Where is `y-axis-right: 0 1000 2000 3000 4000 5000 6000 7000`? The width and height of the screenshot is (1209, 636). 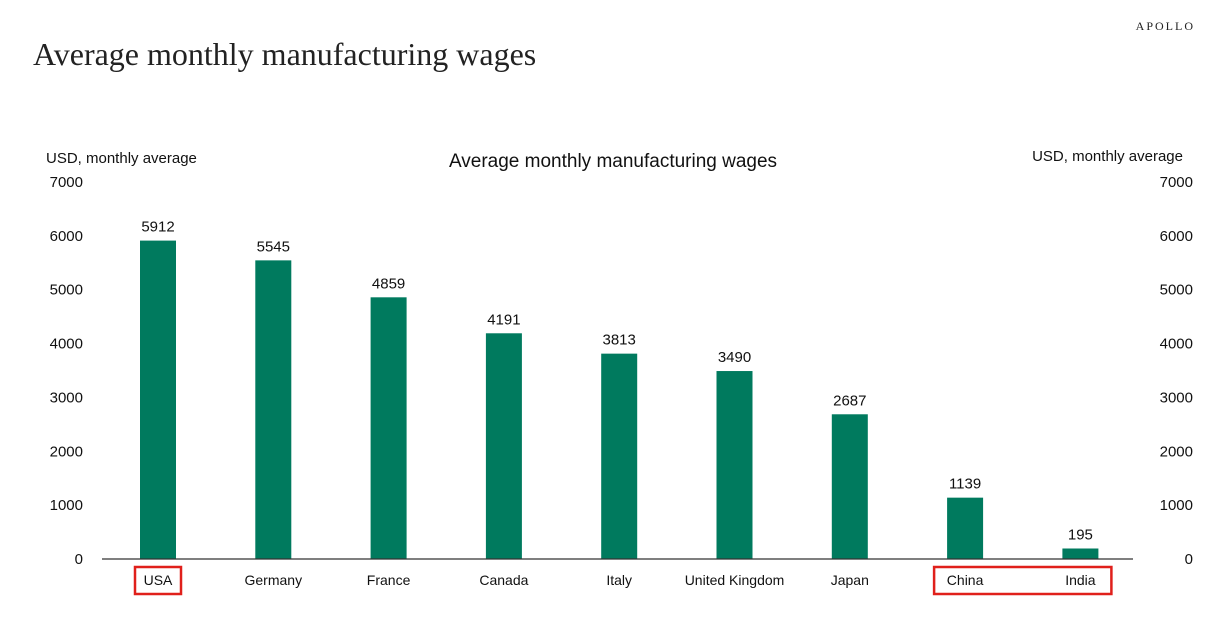 y-axis-right: 0 1000 2000 3000 4000 5000 6000 7000 is located at coordinates (1176, 371).